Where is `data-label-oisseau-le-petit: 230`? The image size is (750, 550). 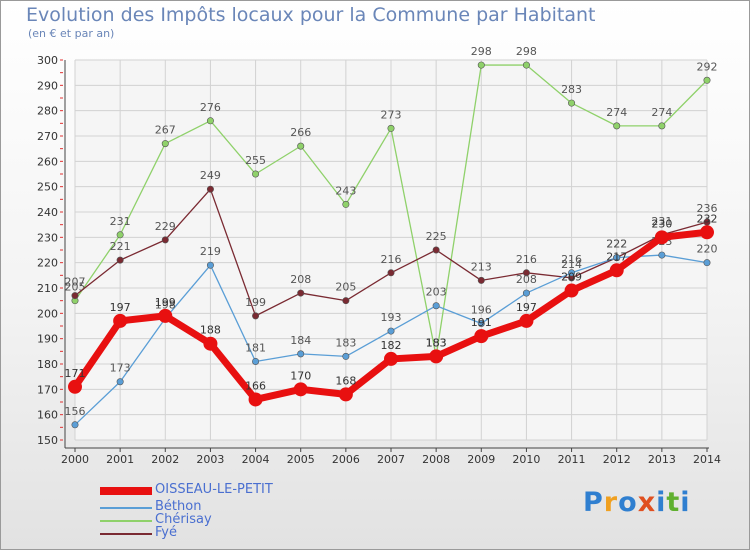
data-label-oisseau-le-petit: 230 is located at coordinates (661, 223).